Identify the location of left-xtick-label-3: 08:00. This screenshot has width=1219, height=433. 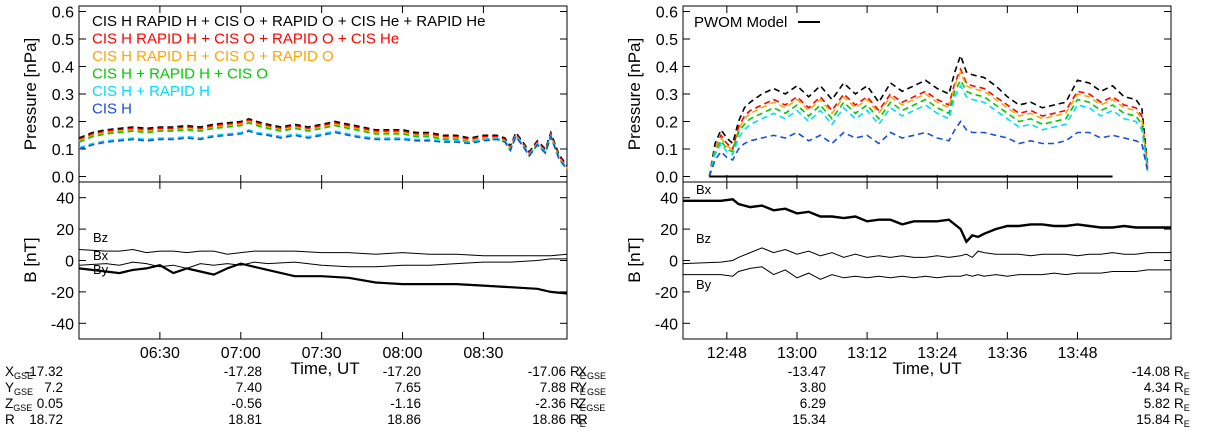
(403, 353).